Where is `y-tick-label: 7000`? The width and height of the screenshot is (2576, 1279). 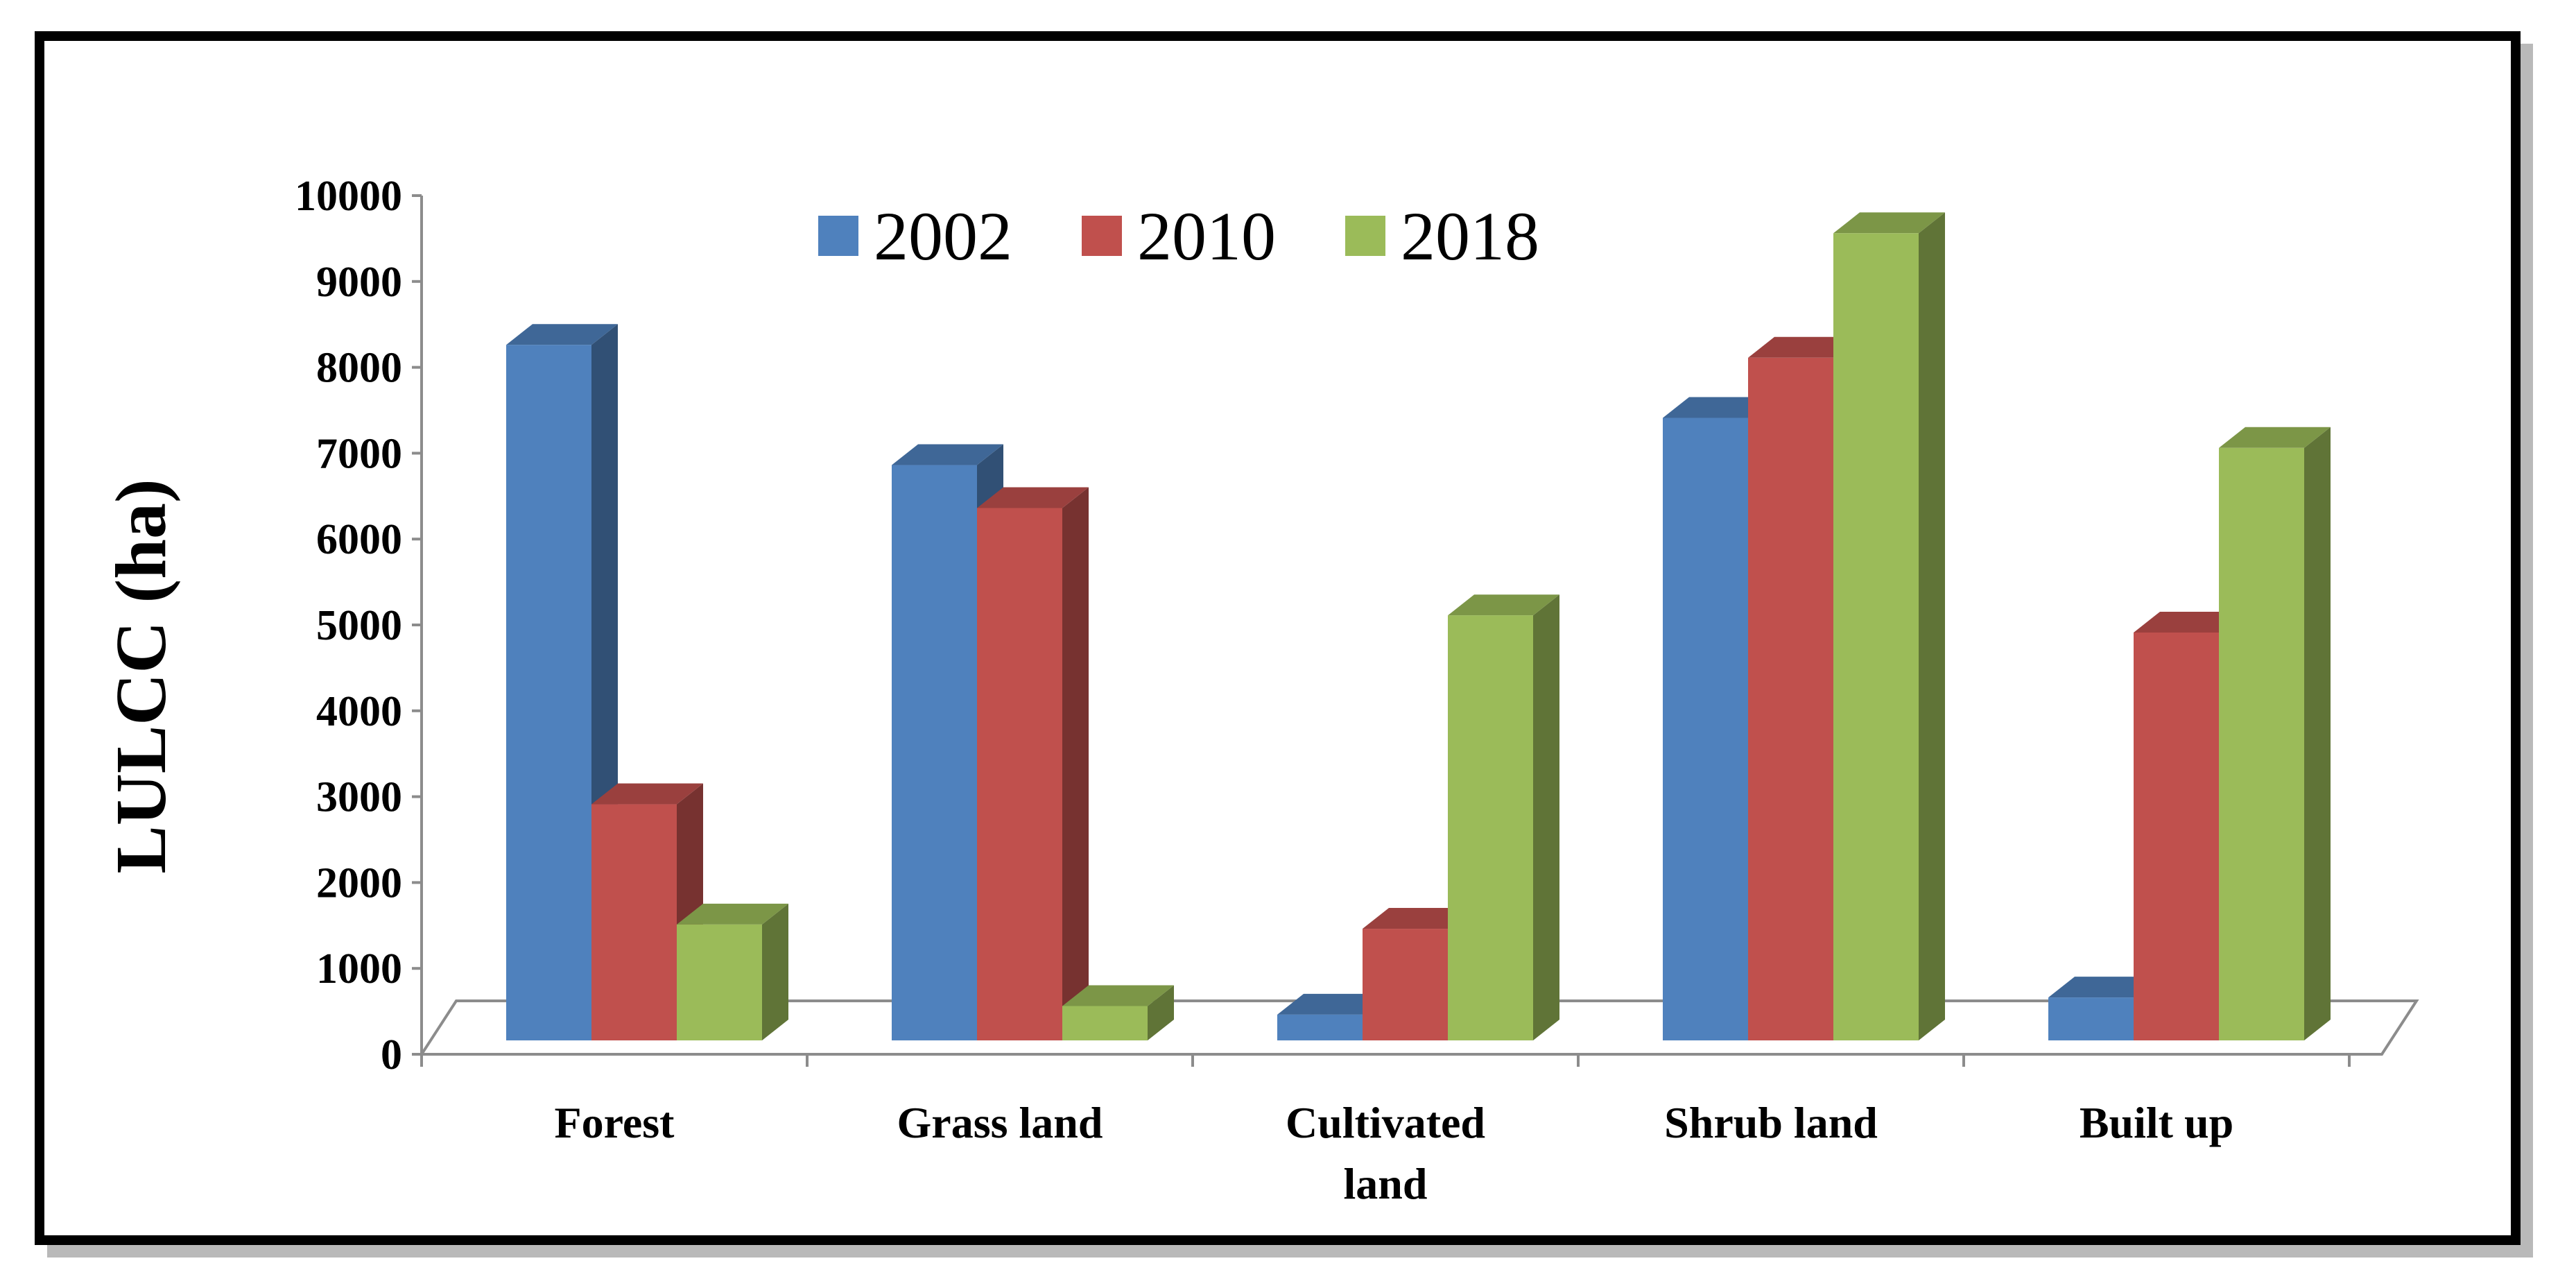
y-tick-label: 7000 is located at coordinates (359, 453).